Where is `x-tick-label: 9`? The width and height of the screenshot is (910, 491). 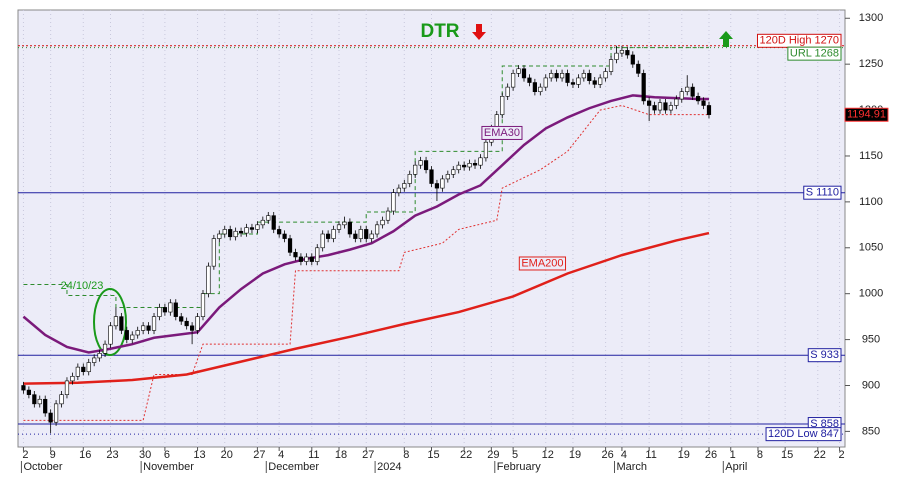 x-tick-label: 9 is located at coordinates (53, 455).